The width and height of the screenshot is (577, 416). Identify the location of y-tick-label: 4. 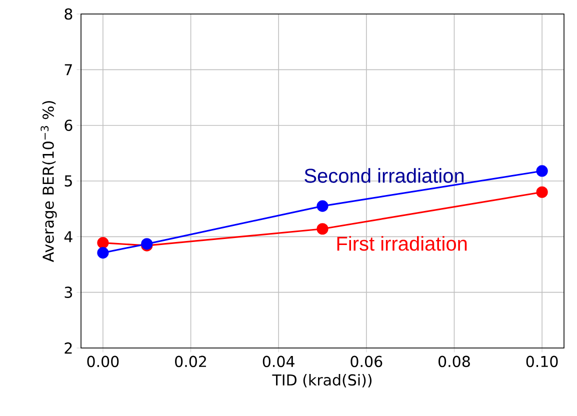
(68, 236).